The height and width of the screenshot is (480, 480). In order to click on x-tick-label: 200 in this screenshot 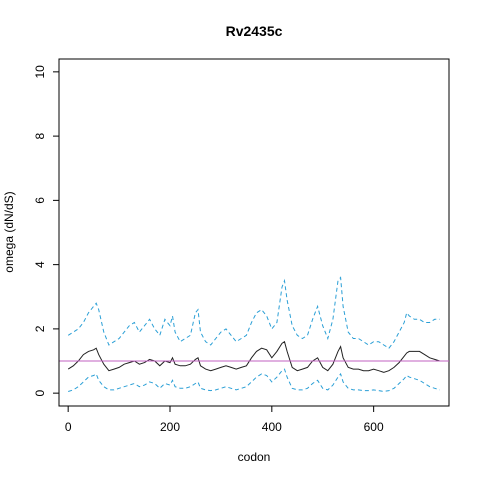, I will do `click(170, 427)`.